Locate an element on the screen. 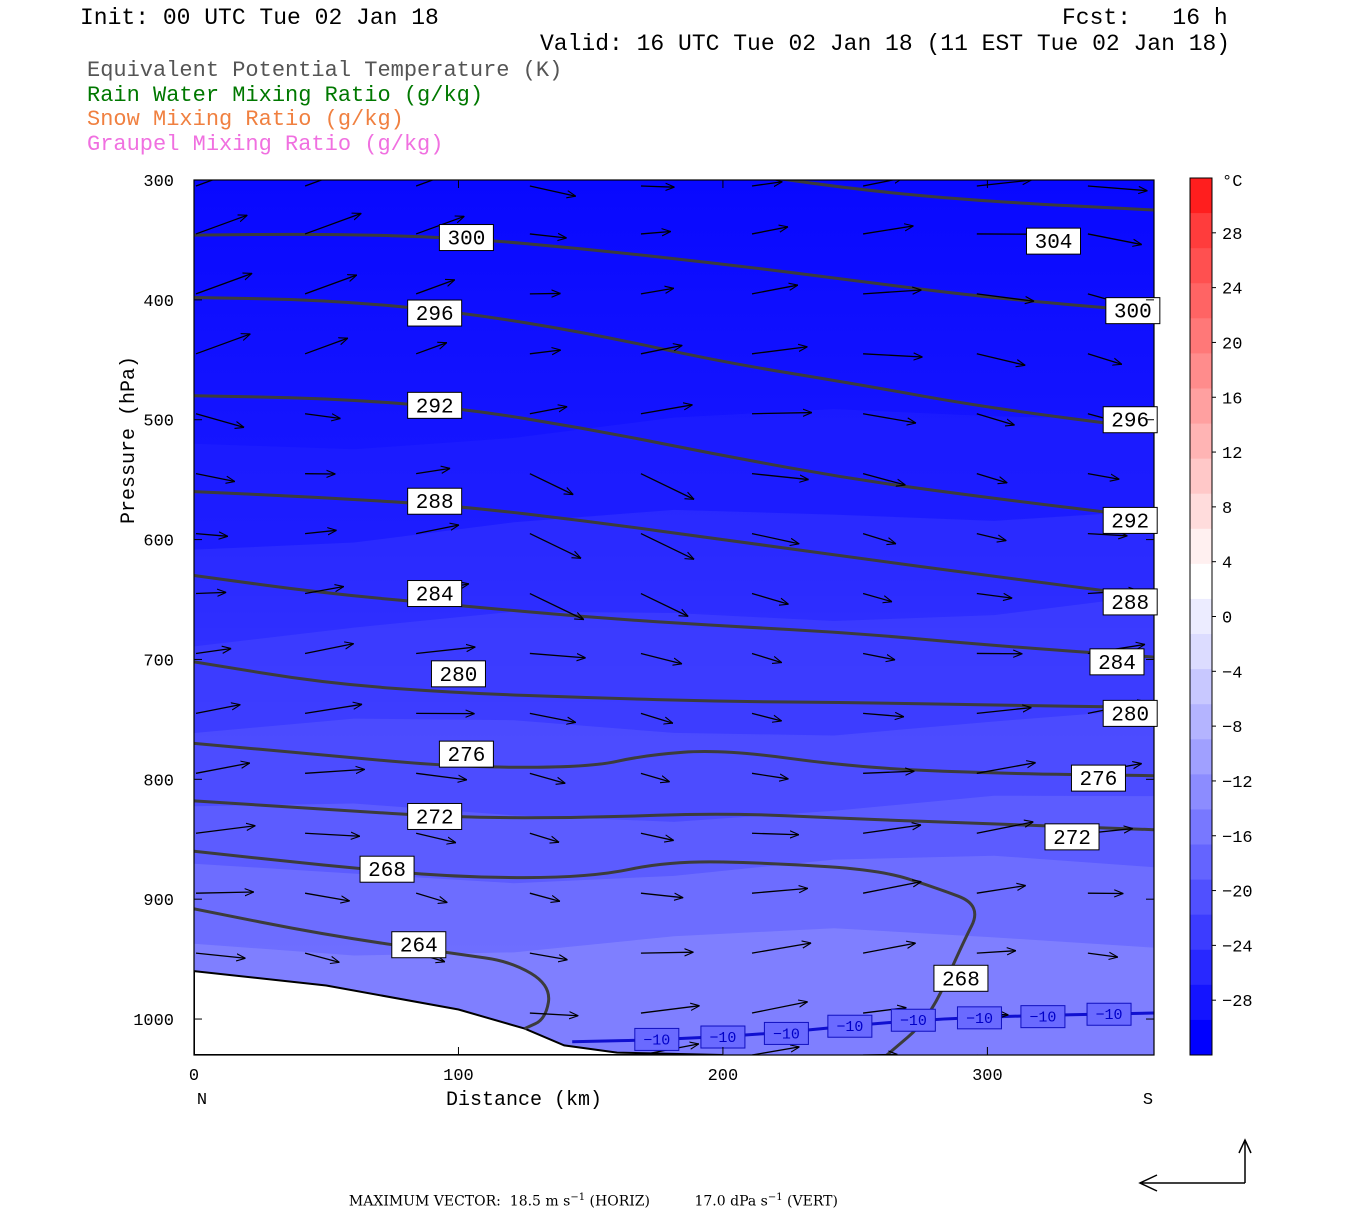 This screenshot has height=1210, width=1350. reference-vector-icon is located at coordinates (1200, 1170).